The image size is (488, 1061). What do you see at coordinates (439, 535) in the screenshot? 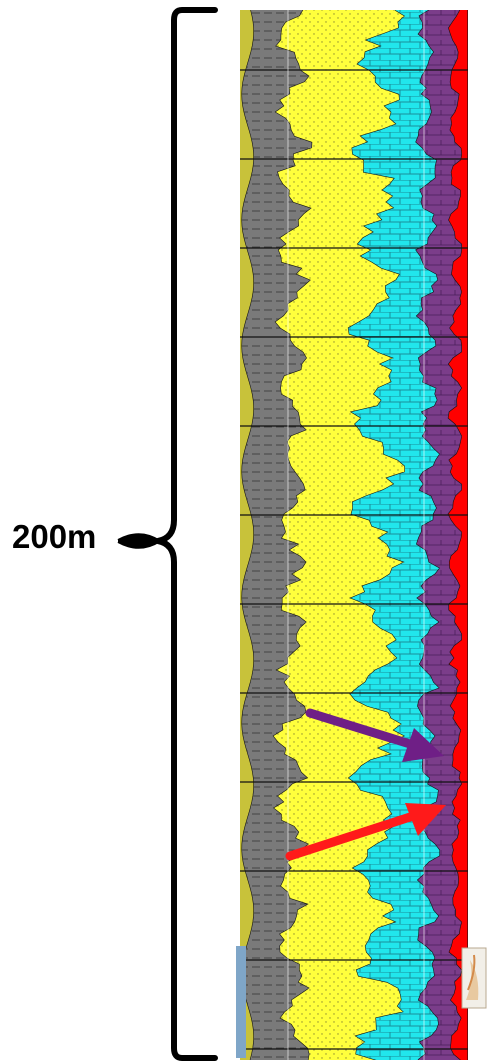
I see `dolomite-band-pattern` at bounding box center [439, 535].